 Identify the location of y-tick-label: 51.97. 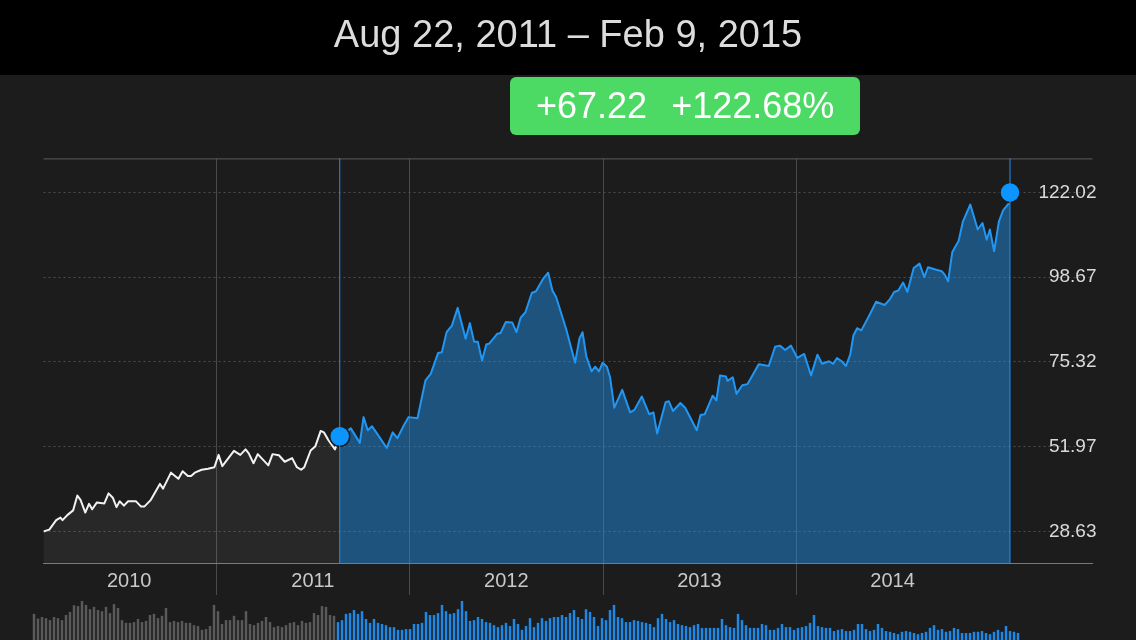
(1072, 445).